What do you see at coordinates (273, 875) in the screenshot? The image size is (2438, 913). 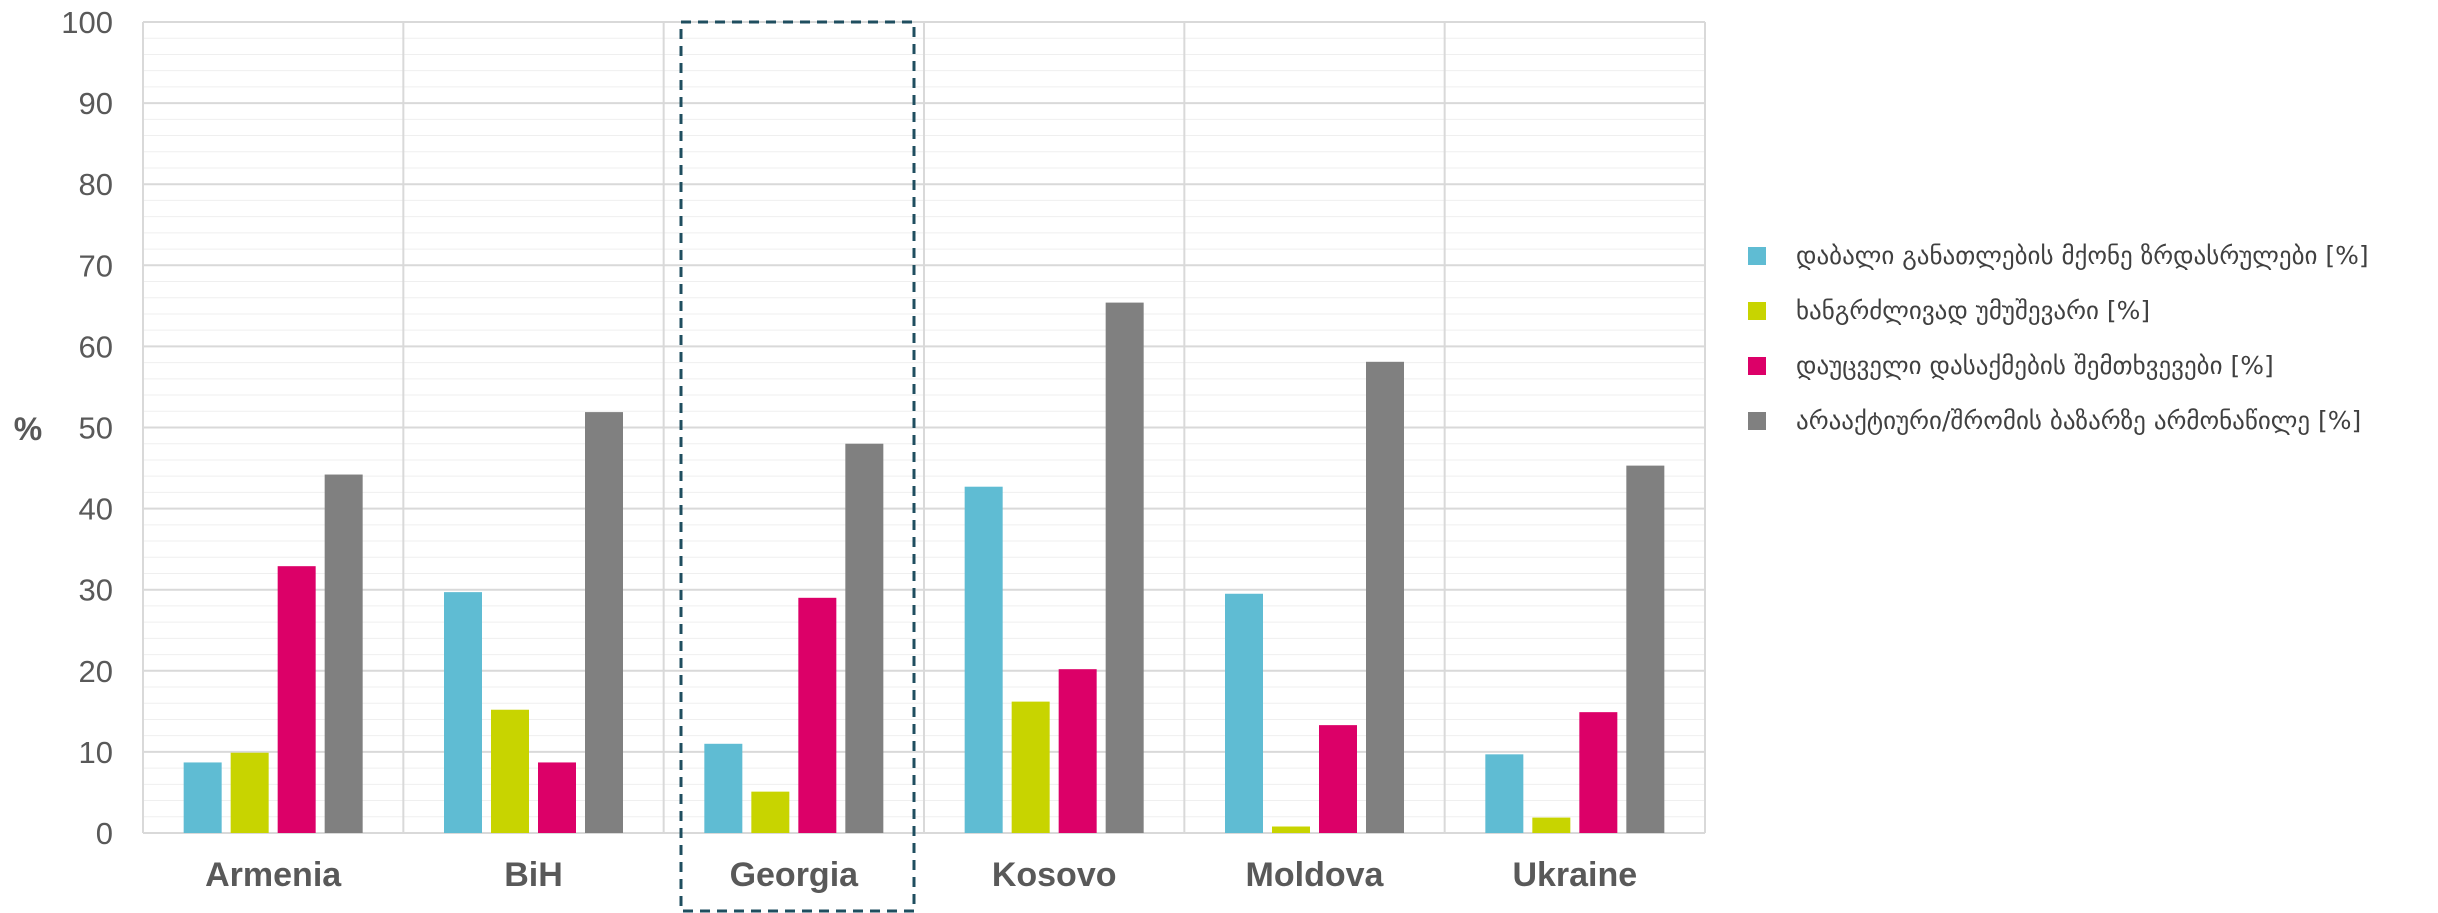 I see `category-label: Armenia` at bounding box center [273, 875].